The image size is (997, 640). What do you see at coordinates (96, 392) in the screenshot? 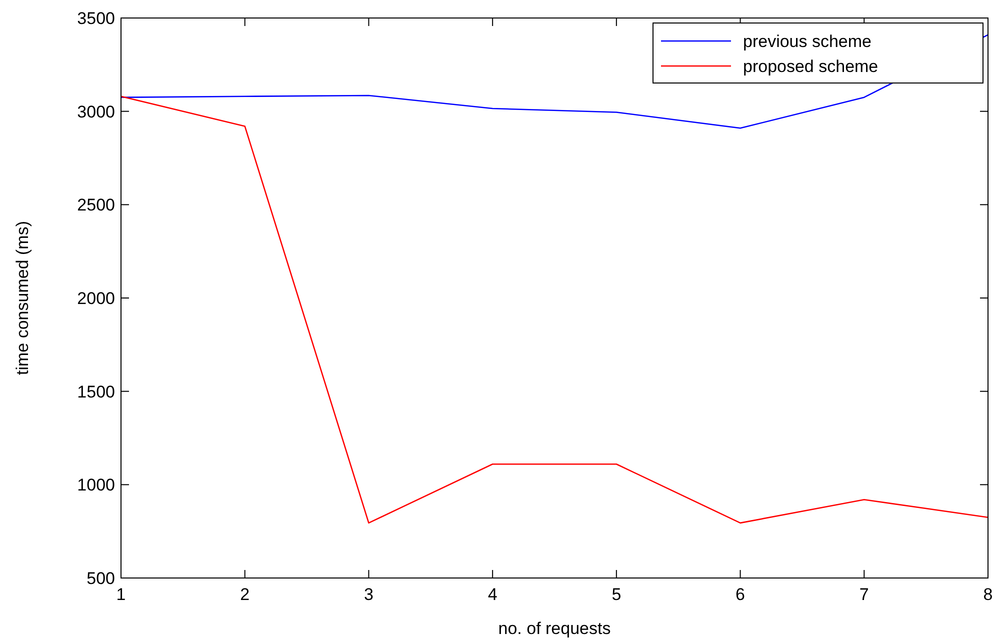
I see `y-tick-label: 1500` at bounding box center [96, 392].